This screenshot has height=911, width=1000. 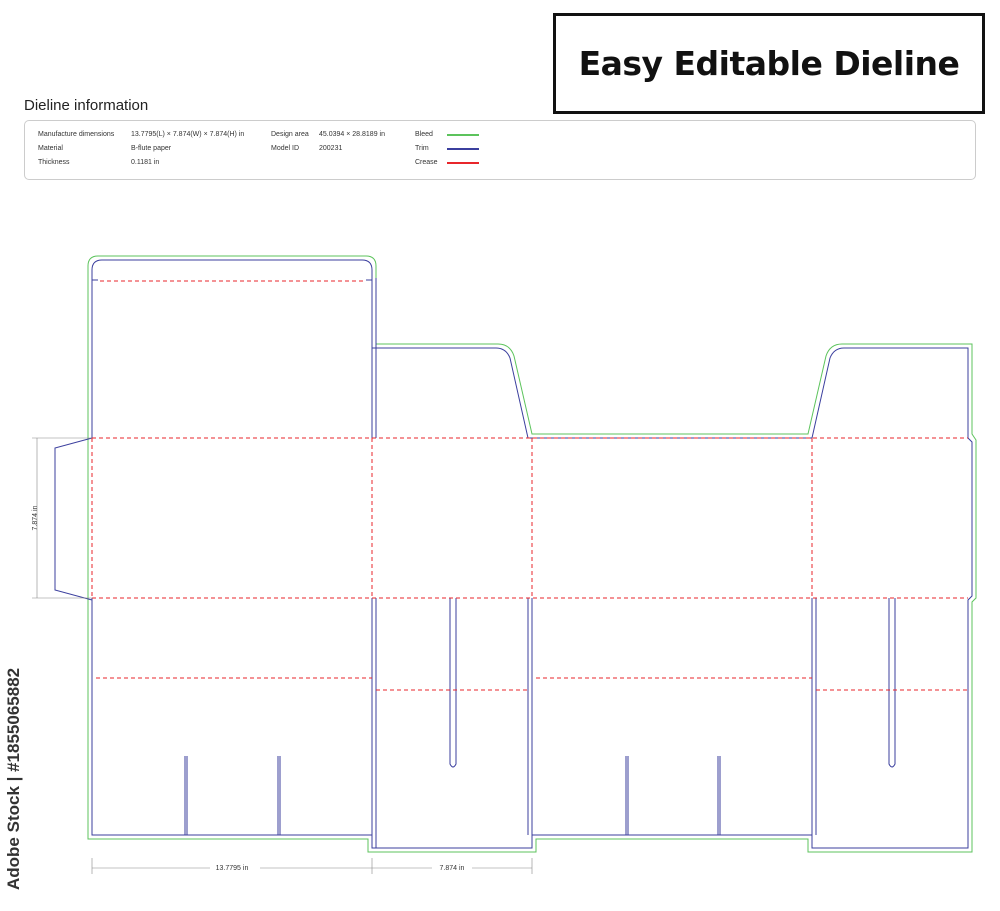 I want to click on slots, so click(x=452, y=795).